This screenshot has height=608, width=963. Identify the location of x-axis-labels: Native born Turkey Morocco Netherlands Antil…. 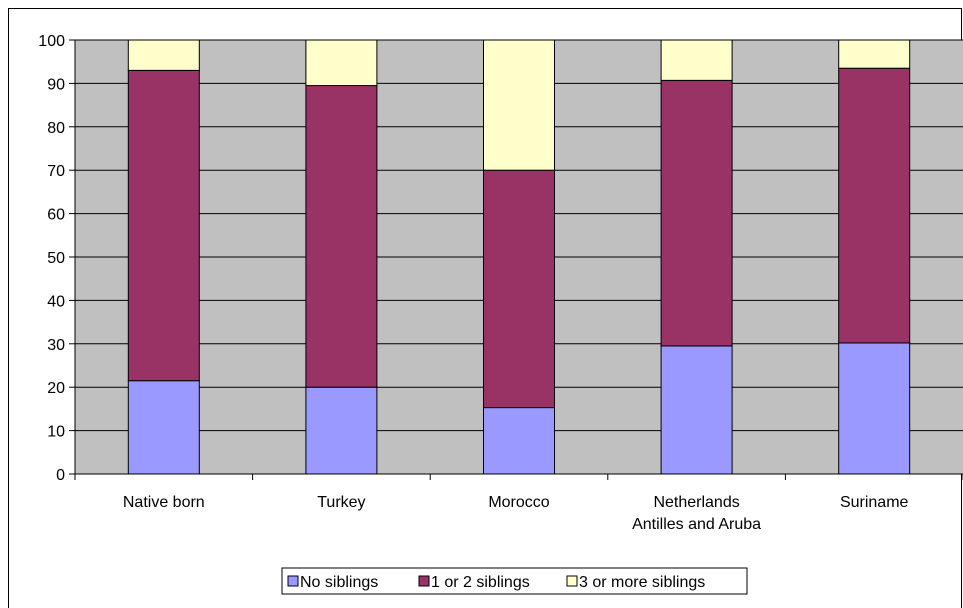
(516, 513).